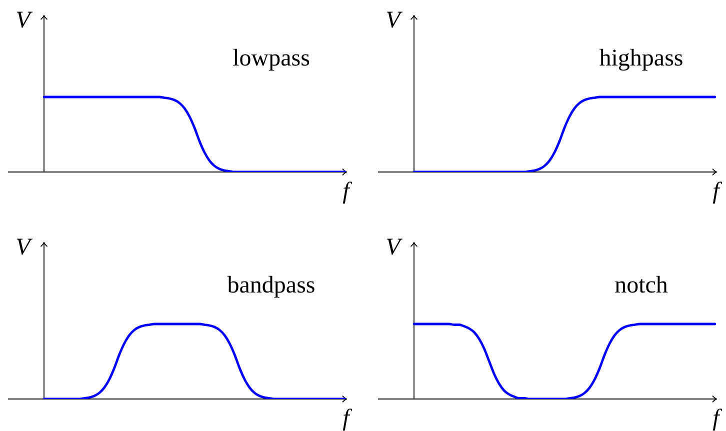 The image size is (726, 431). Describe the element at coordinates (641, 285) in the screenshot. I see `chart-title: notch` at that location.